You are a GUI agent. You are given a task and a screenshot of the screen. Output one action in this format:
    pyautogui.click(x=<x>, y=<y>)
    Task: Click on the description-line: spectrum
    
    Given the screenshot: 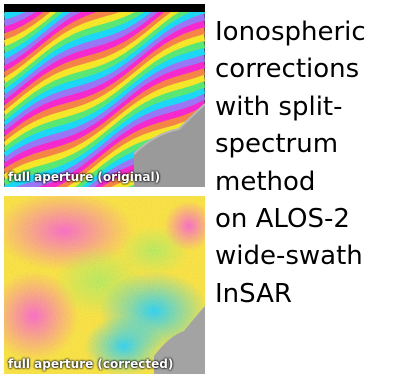 What is the action you would take?
    pyautogui.click(x=277, y=144)
    